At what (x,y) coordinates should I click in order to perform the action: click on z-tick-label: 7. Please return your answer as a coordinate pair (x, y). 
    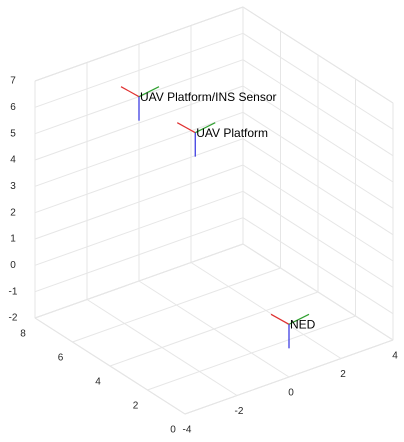
    Looking at the image, I should click on (13, 81).